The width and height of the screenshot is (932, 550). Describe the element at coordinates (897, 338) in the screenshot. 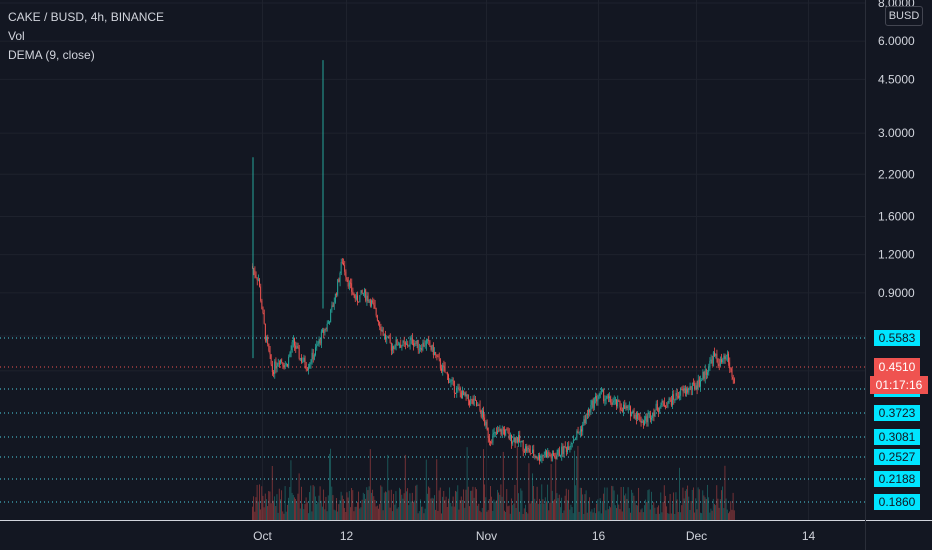

I see `level-label: 0.5583` at that location.